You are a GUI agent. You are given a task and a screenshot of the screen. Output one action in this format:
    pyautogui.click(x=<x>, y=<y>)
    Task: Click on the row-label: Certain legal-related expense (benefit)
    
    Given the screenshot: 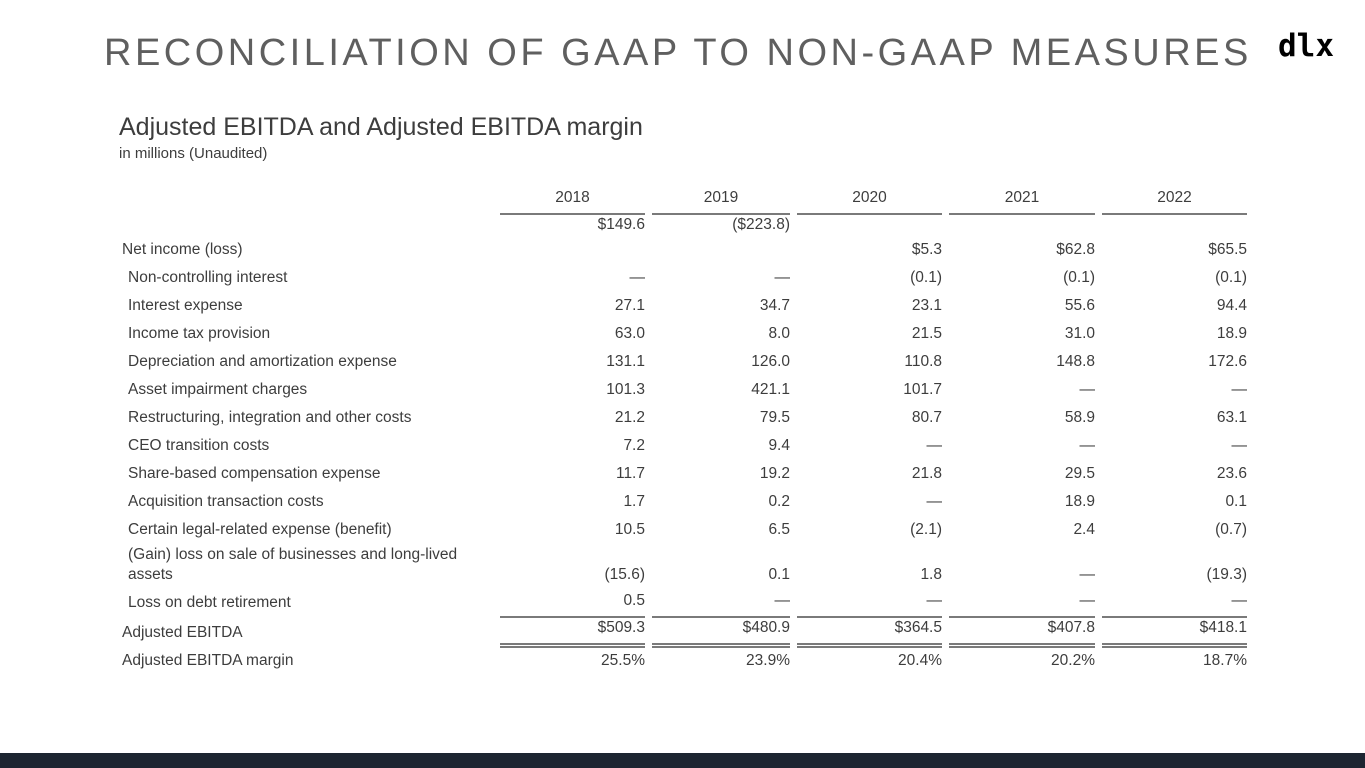 What is the action you would take?
    pyautogui.click(x=260, y=529)
    